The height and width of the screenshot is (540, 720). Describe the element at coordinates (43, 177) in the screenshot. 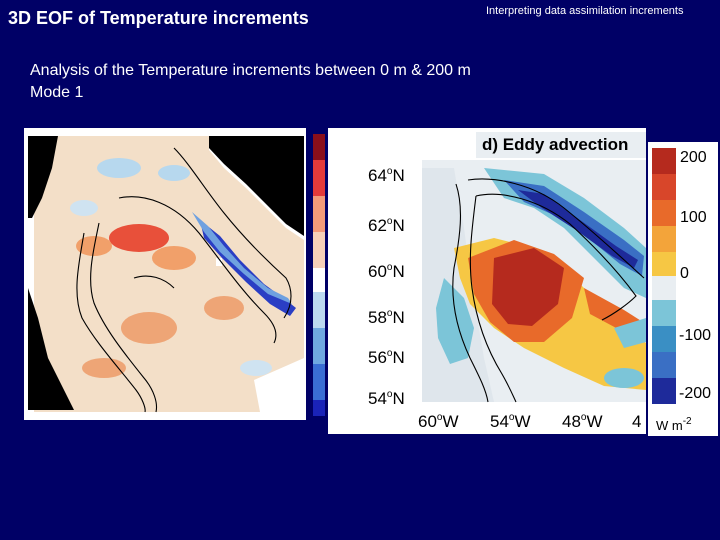

I see `eof-land-labrador-north` at that location.